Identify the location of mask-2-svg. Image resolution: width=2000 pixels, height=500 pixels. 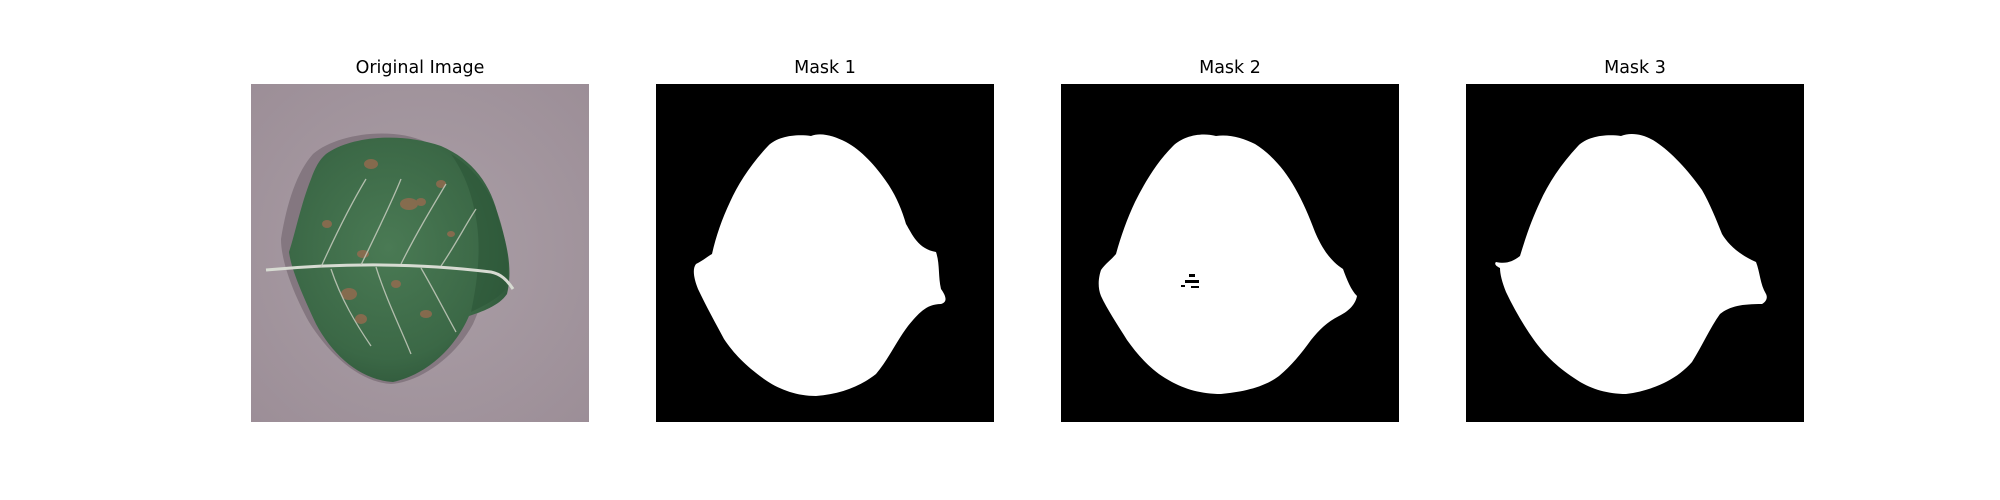
(1230, 253).